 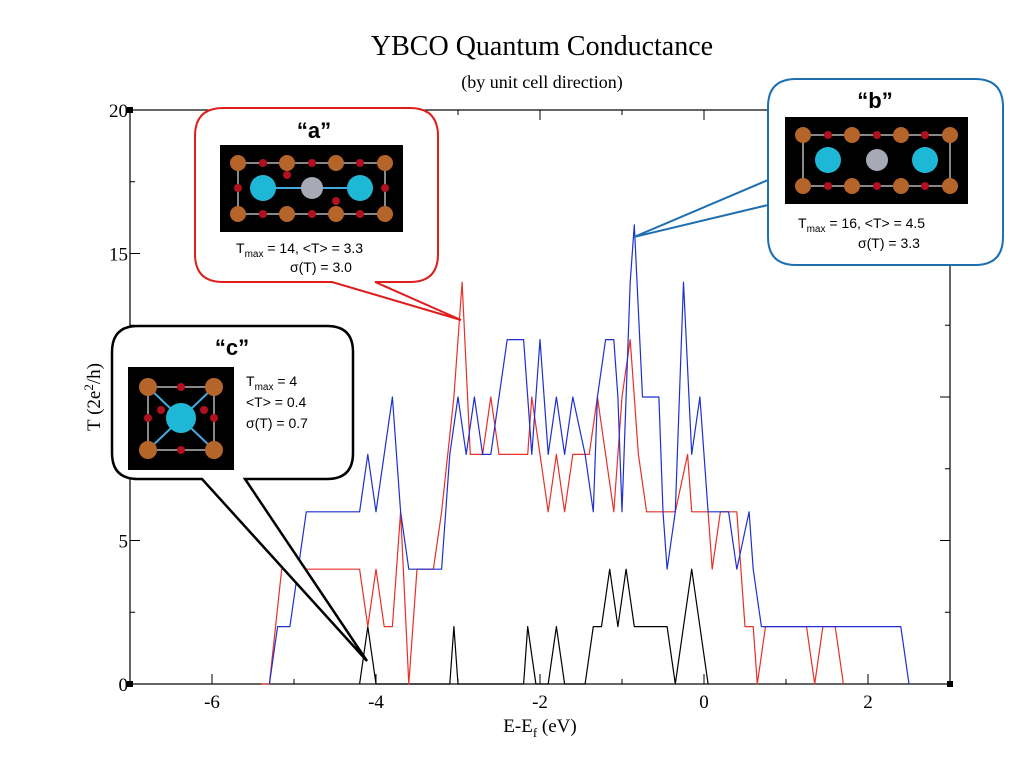 What do you see at coordinates (181, 418) in the screenshot?
I see `molecule-c-image` at bounding box center [181, 418].